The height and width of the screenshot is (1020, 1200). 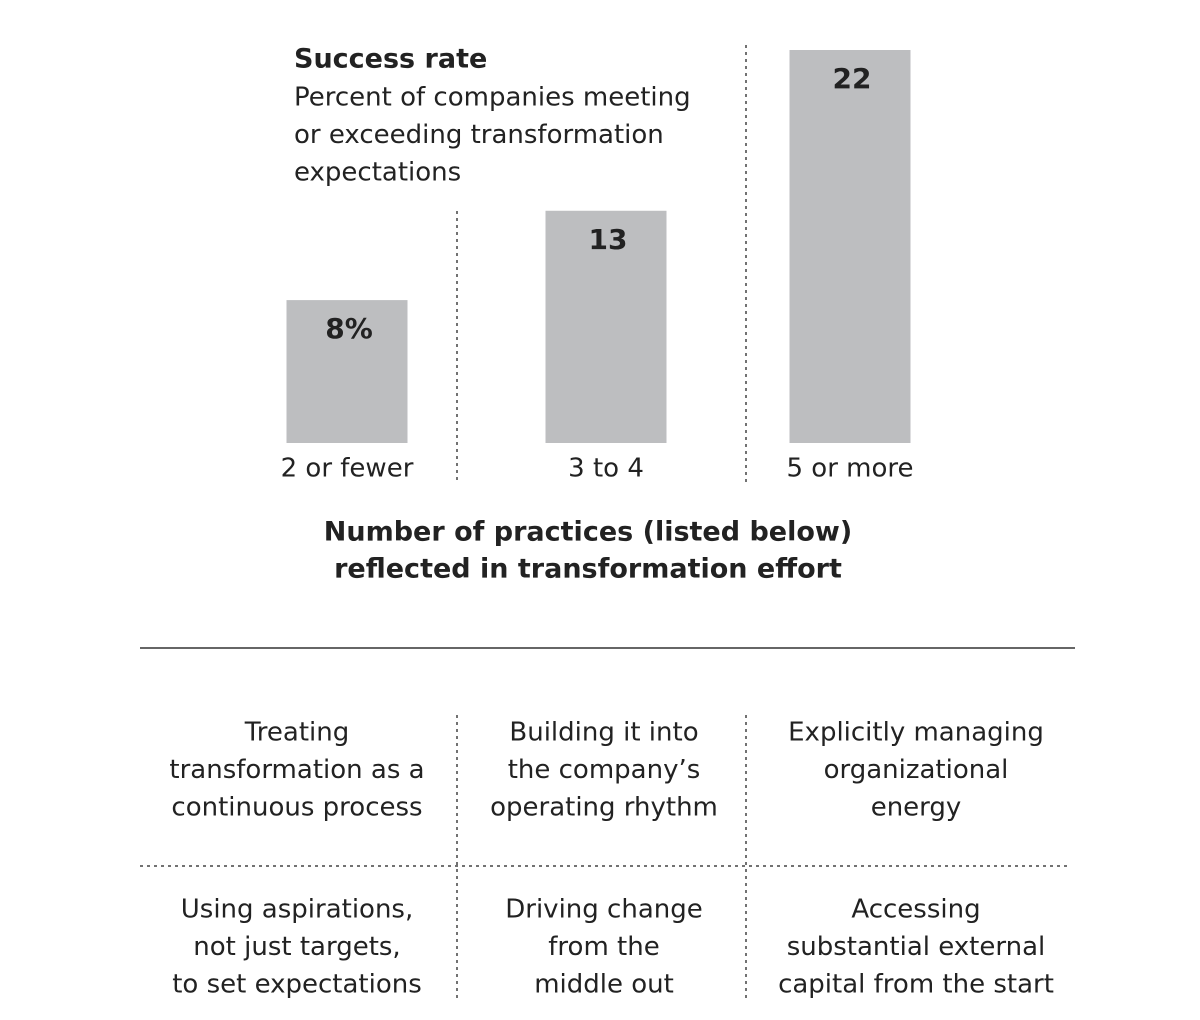 What do you see at coordinates (296, 770) in the screenshot?
I see `practice-text: transformation as a` at bounding box center [296, 770].